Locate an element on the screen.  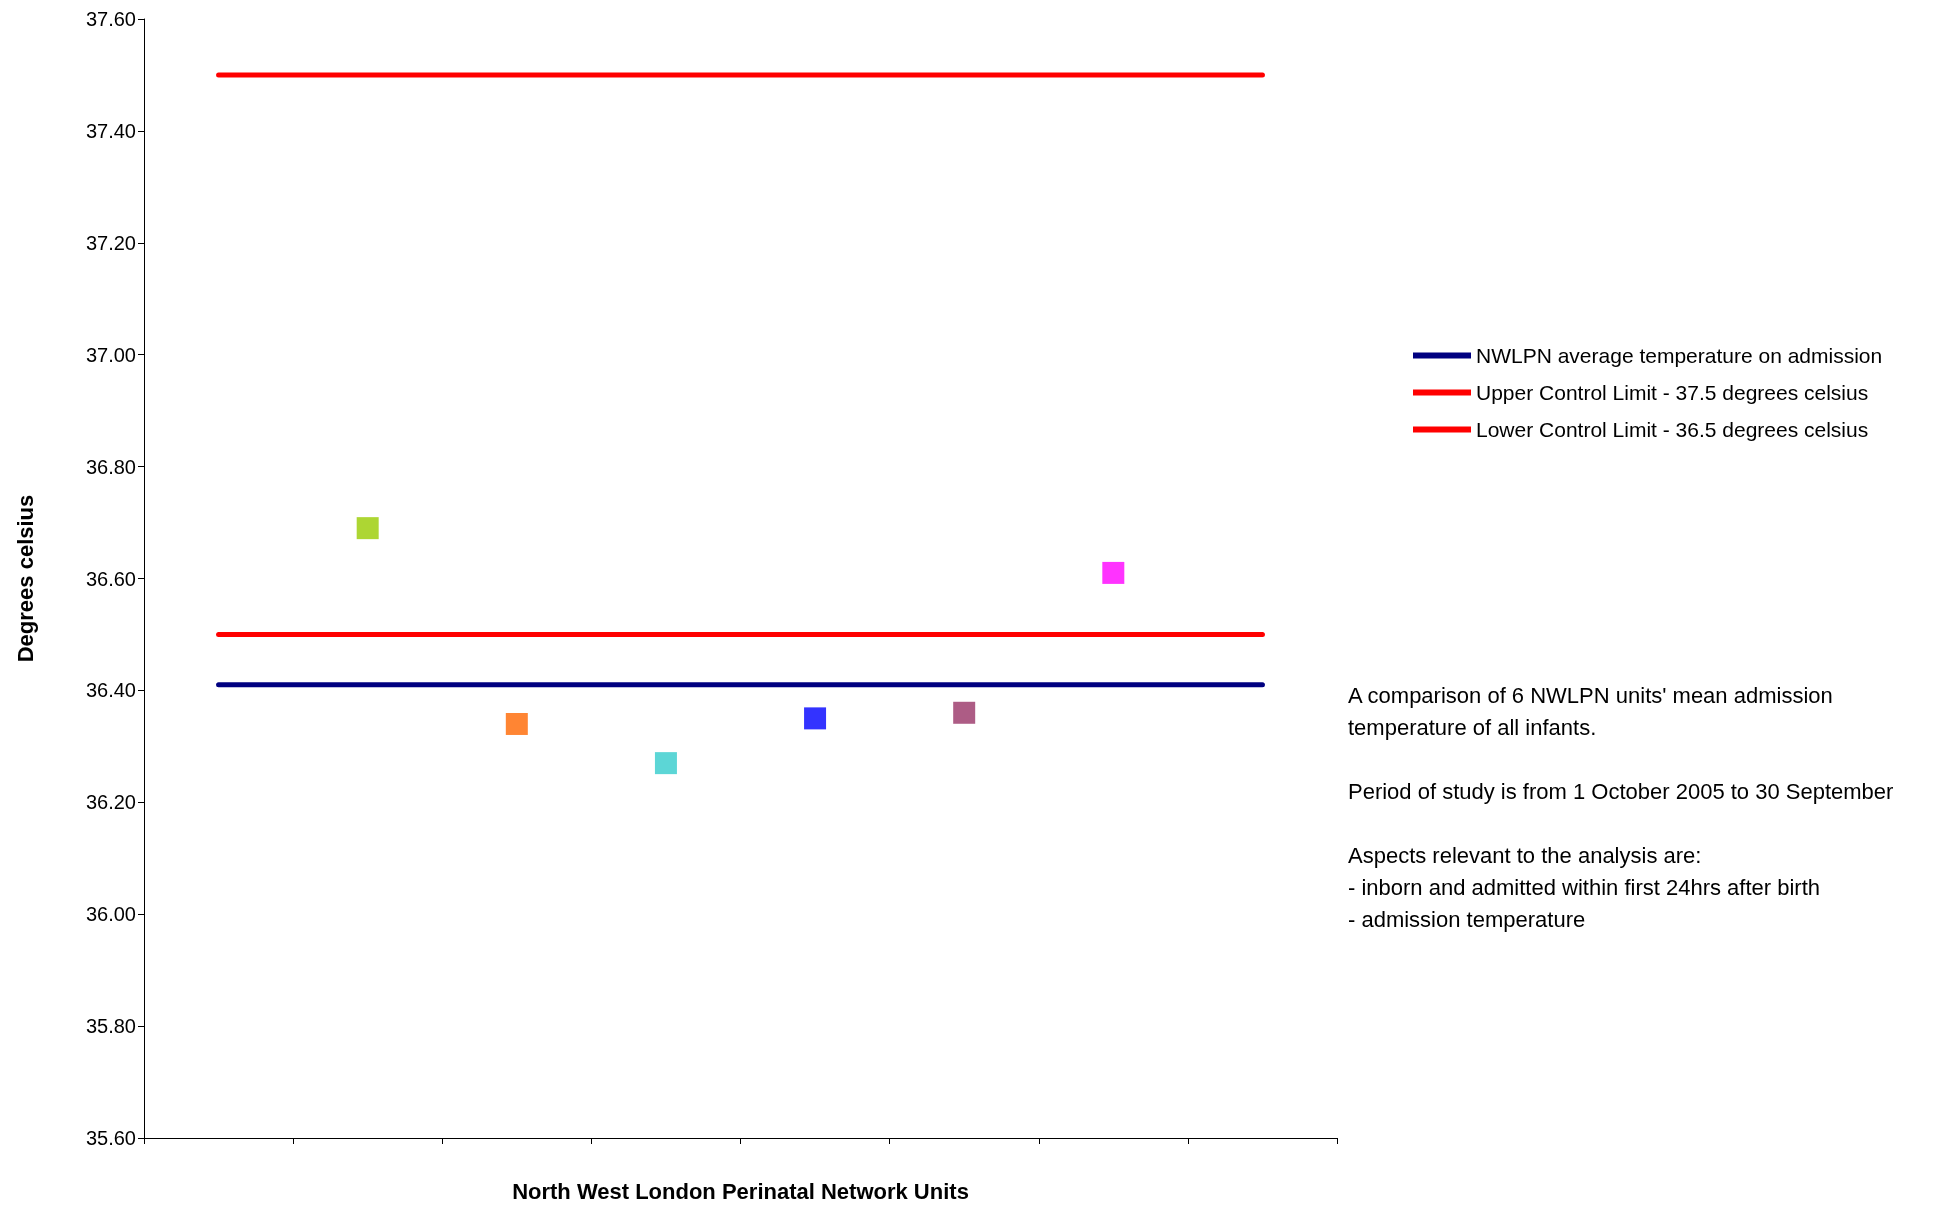
text: Period of study is from 1 October 2005 to 30 September is located at coordinates (1621, 792).